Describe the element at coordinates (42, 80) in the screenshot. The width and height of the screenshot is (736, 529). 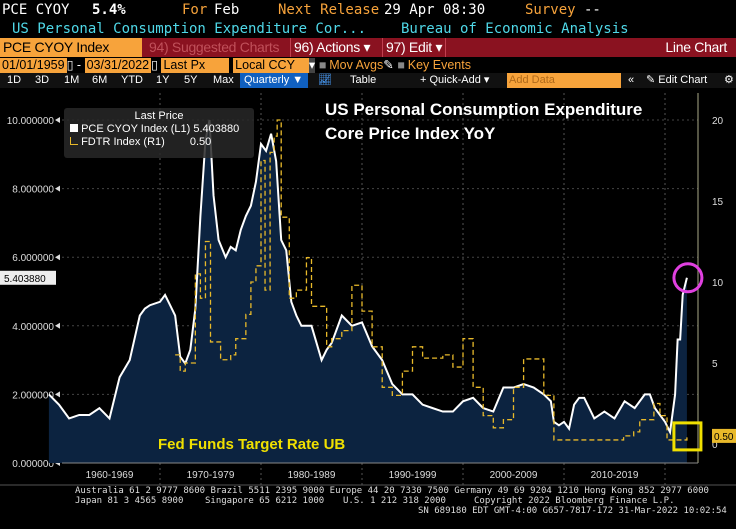
I see `tab-3d: 3D` at that location.